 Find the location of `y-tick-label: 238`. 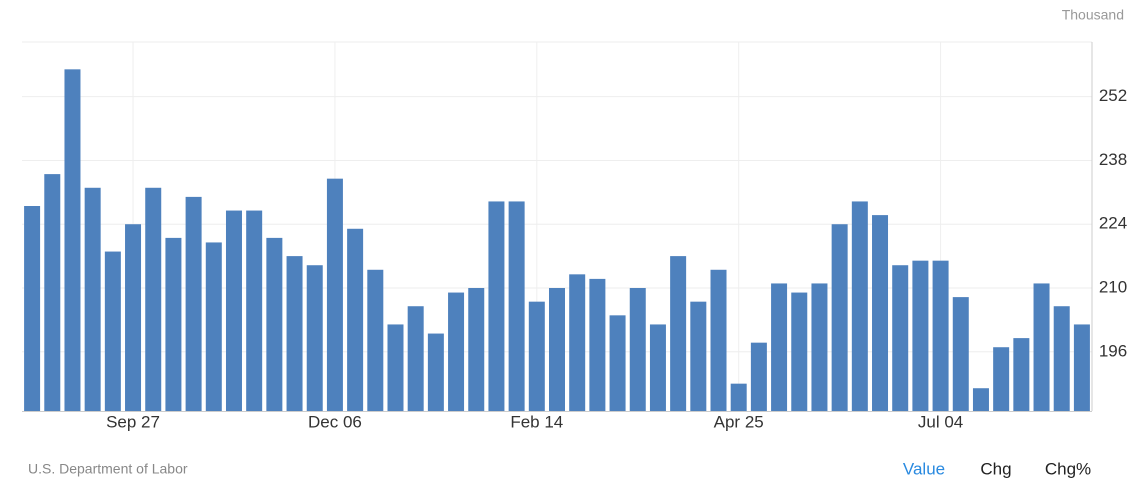

y-tick-label: 238 is located at coordinates (1113, 159).